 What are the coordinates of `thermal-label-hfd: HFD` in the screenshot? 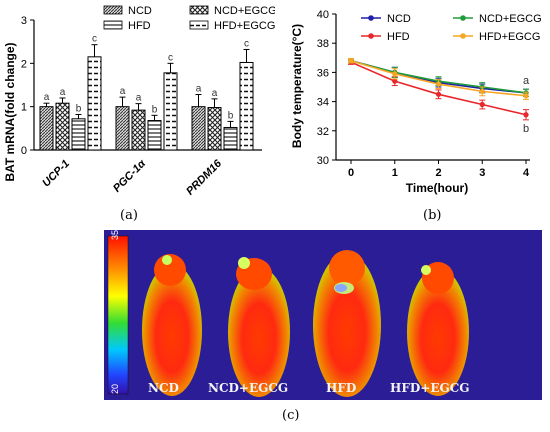 It's located at (341, 388).